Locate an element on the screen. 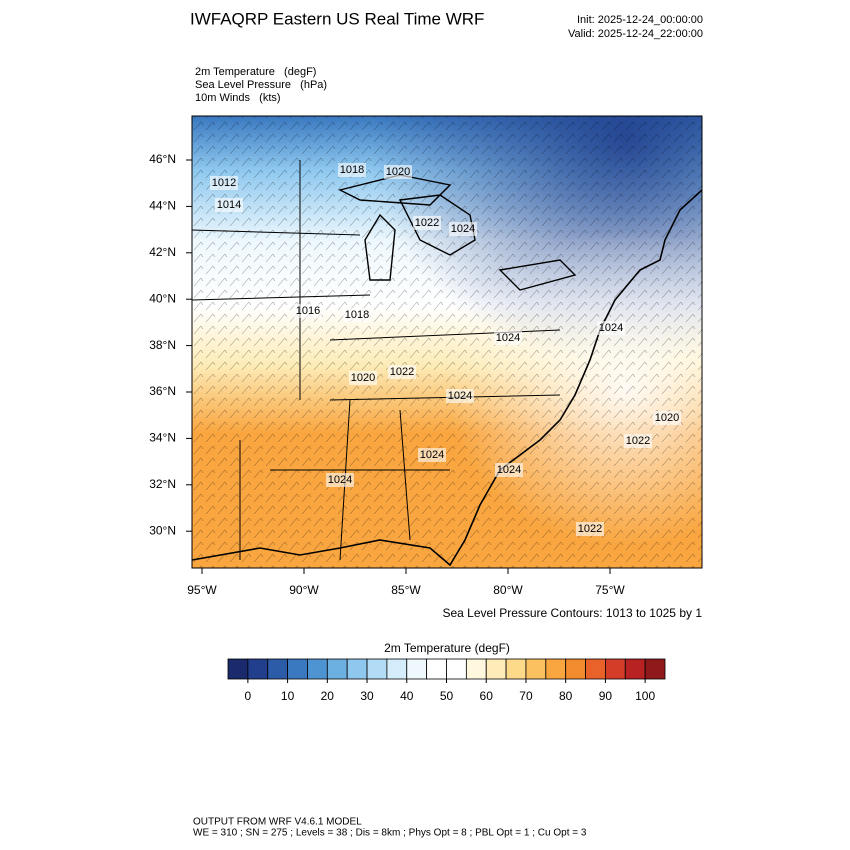 The width and height of the screenshot is (850, 850). title: IWFAQRP Eastern US Real Time WRF is located at coordinates (337, 18).